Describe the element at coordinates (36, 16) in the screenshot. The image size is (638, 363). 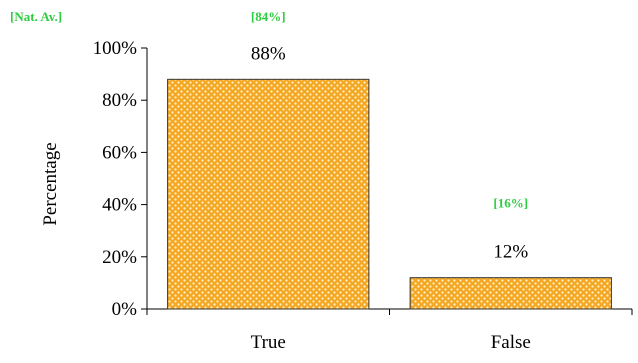
I see `nat-av-legend-label: [Nat. Av.]` at that location.